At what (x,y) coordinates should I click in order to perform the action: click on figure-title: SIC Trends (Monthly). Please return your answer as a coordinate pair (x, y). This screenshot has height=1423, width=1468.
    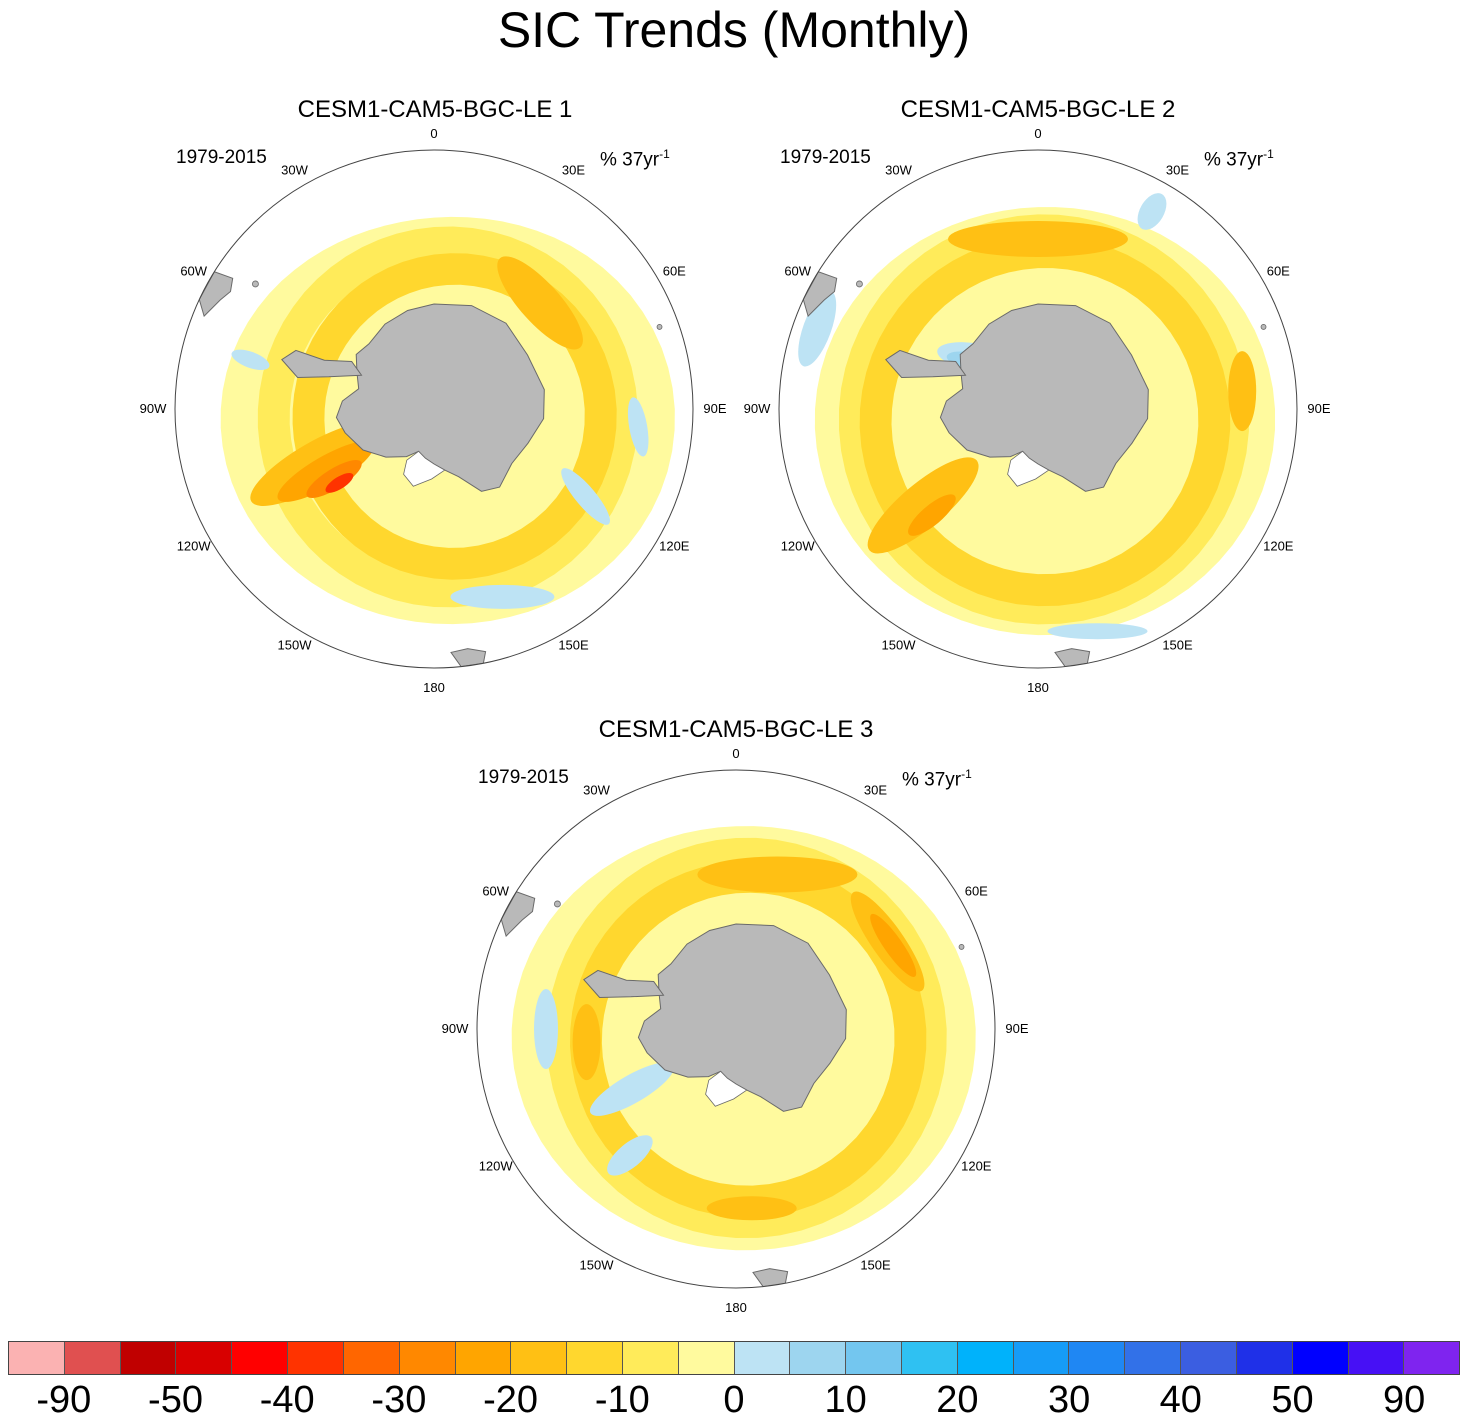
    Looking at the image, I should click on (734, 30).